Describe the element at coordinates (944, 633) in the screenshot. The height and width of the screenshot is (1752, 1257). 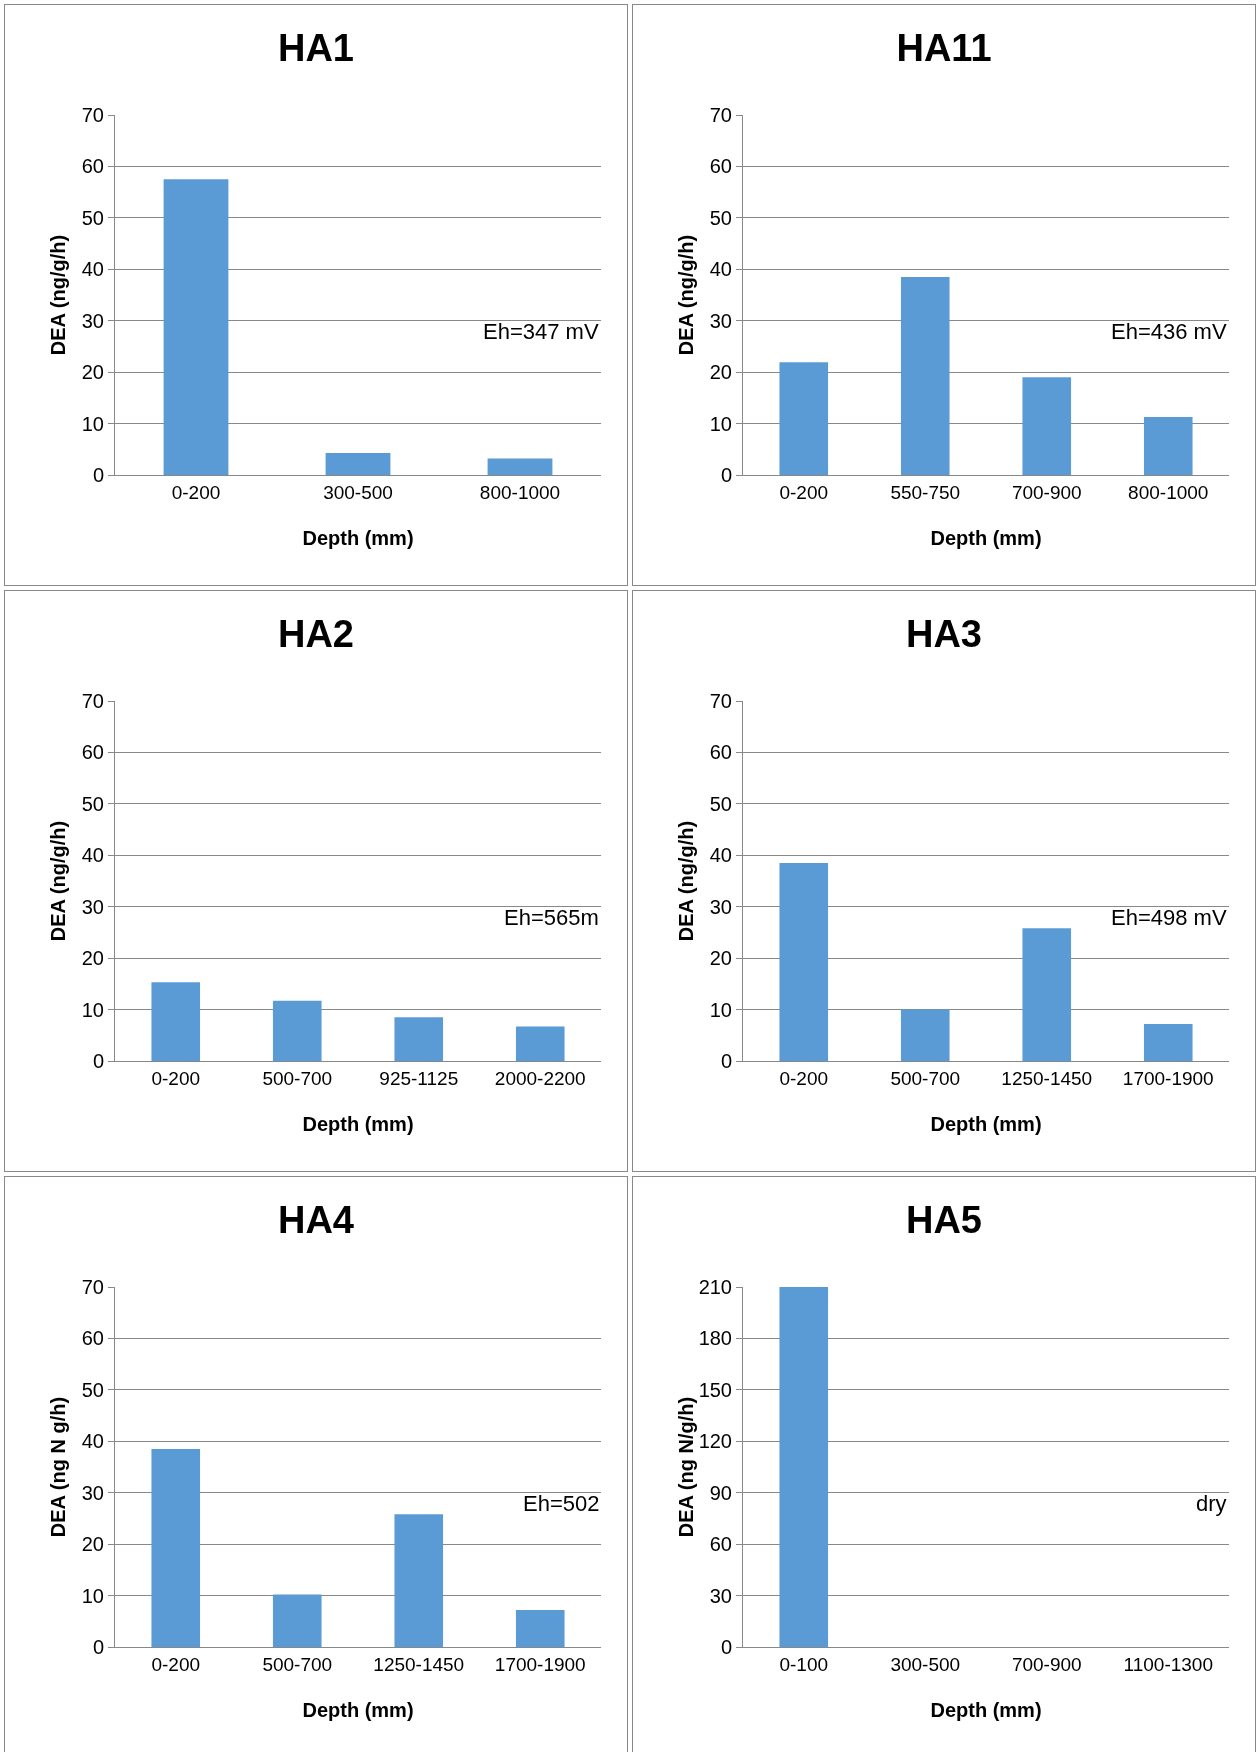
I see `chart-title: HA3` at that location.